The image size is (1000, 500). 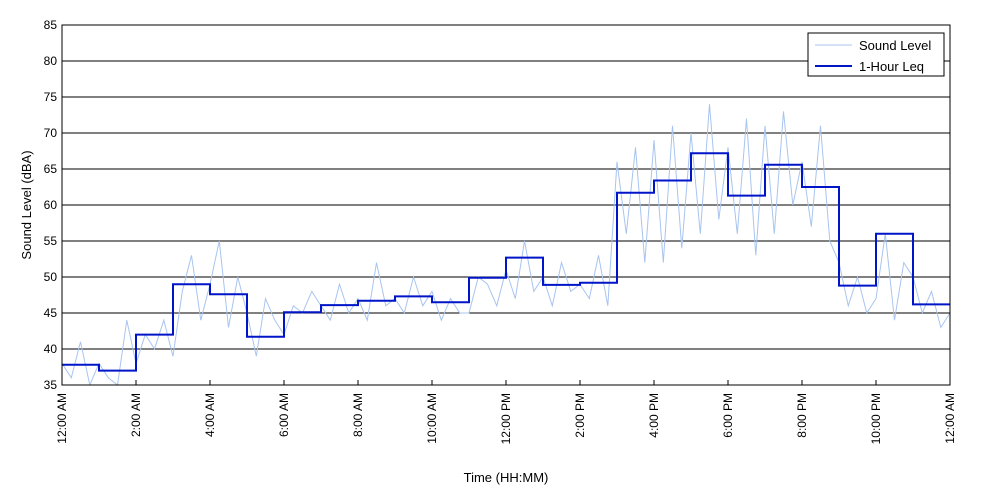 I want to click on x-tick-label: 2:00 AM, so click(x=136, y=415).